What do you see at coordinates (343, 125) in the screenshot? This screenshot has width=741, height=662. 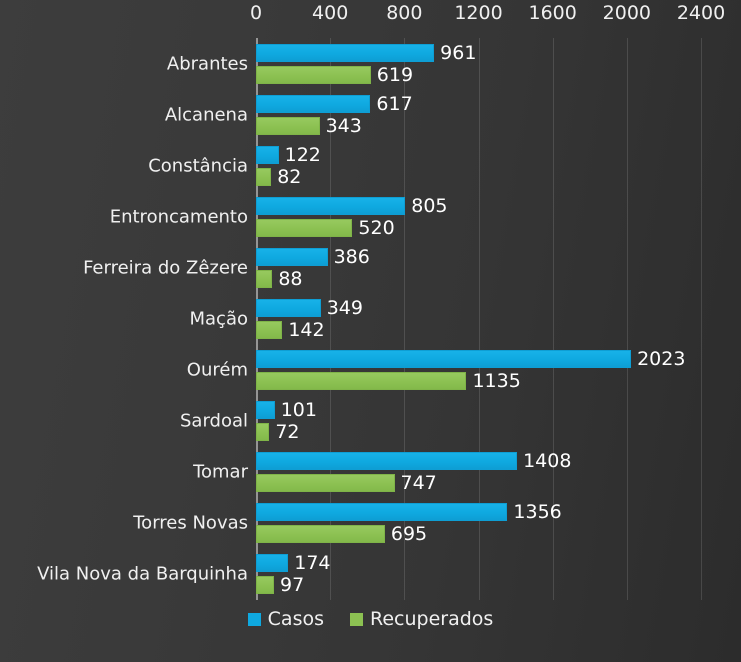 I see `bar-value-label: 343` at bounding box center [343, 125].